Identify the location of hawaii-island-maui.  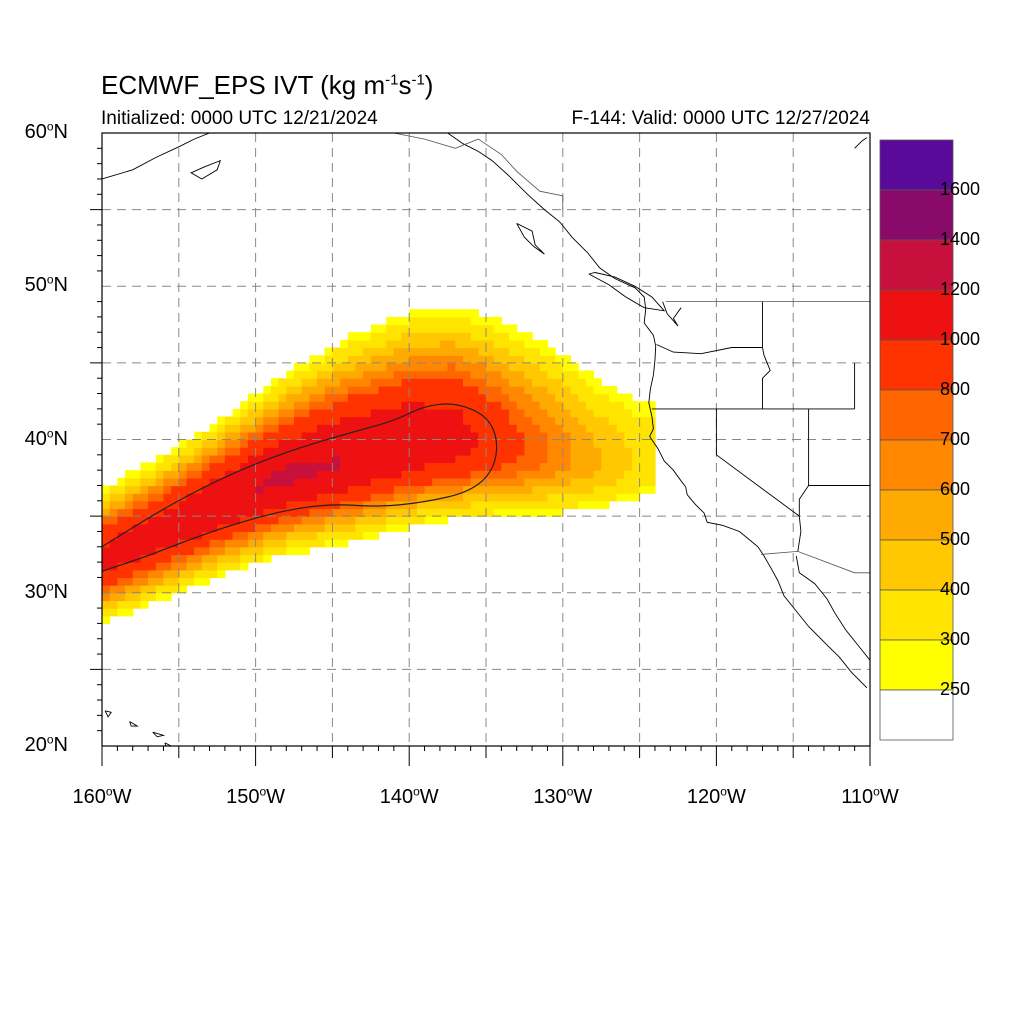
(159, 734).